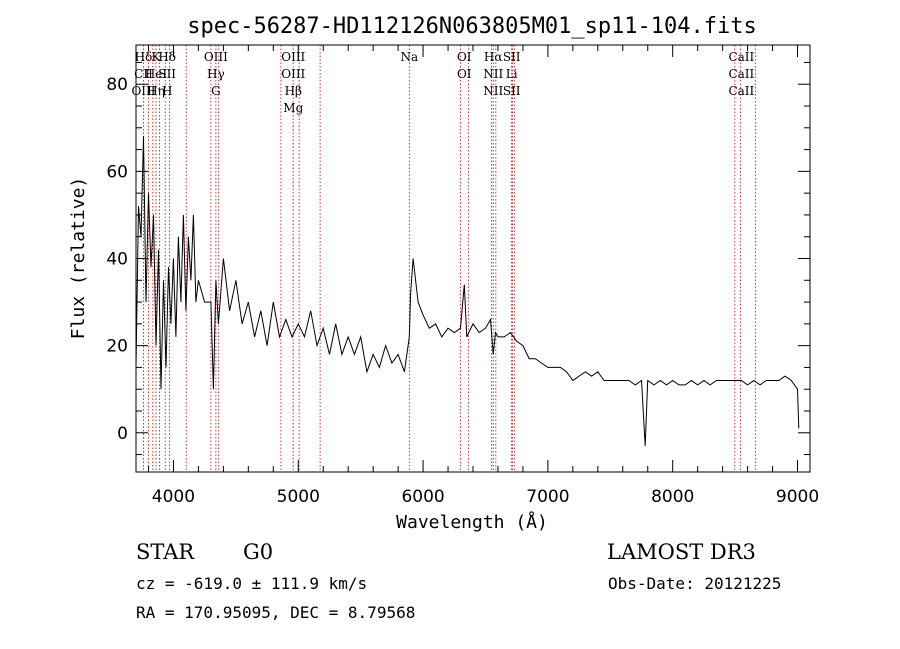  I want to click on spectral-line-label: Na, so click(410, 57).